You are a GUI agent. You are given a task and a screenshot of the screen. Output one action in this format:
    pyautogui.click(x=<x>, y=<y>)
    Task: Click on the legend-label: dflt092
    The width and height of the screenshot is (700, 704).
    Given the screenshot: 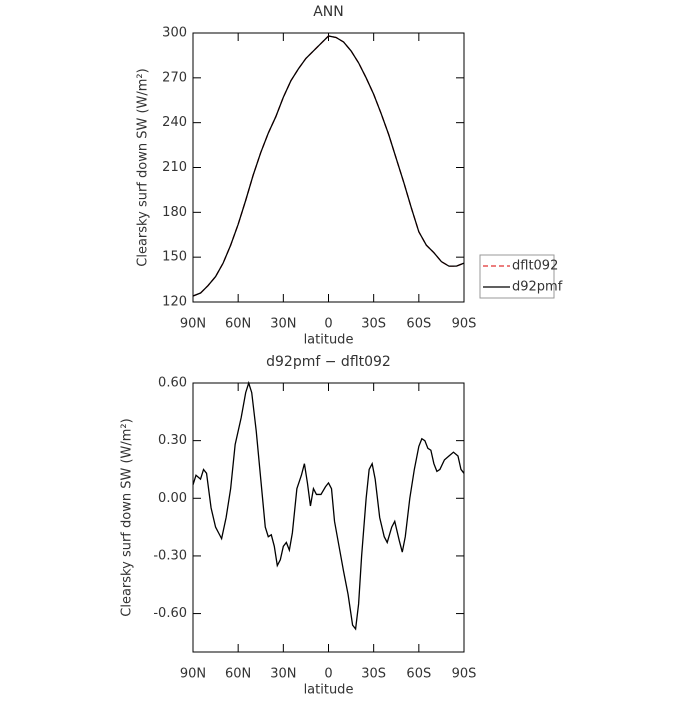 What is the action you would take?
    pyautogui.click(x=535, y=266)
    